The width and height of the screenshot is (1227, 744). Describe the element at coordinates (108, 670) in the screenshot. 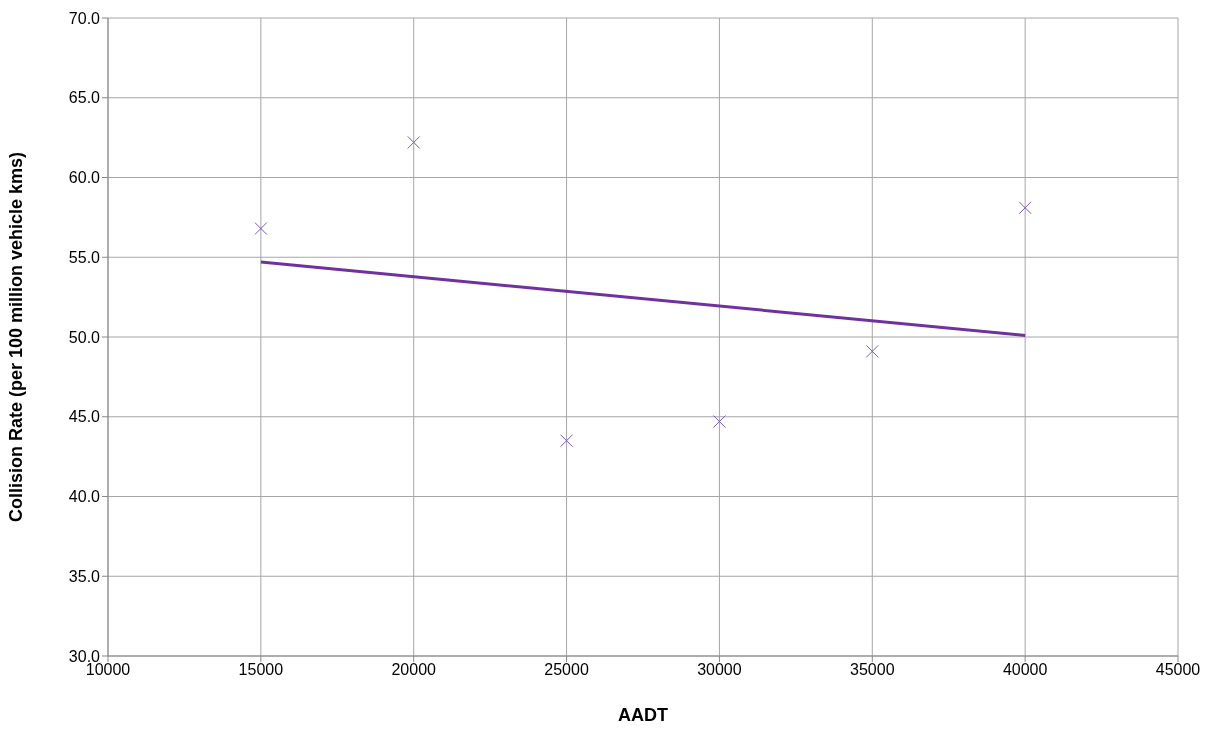

I see `x-tick-label: 10000` at that location.